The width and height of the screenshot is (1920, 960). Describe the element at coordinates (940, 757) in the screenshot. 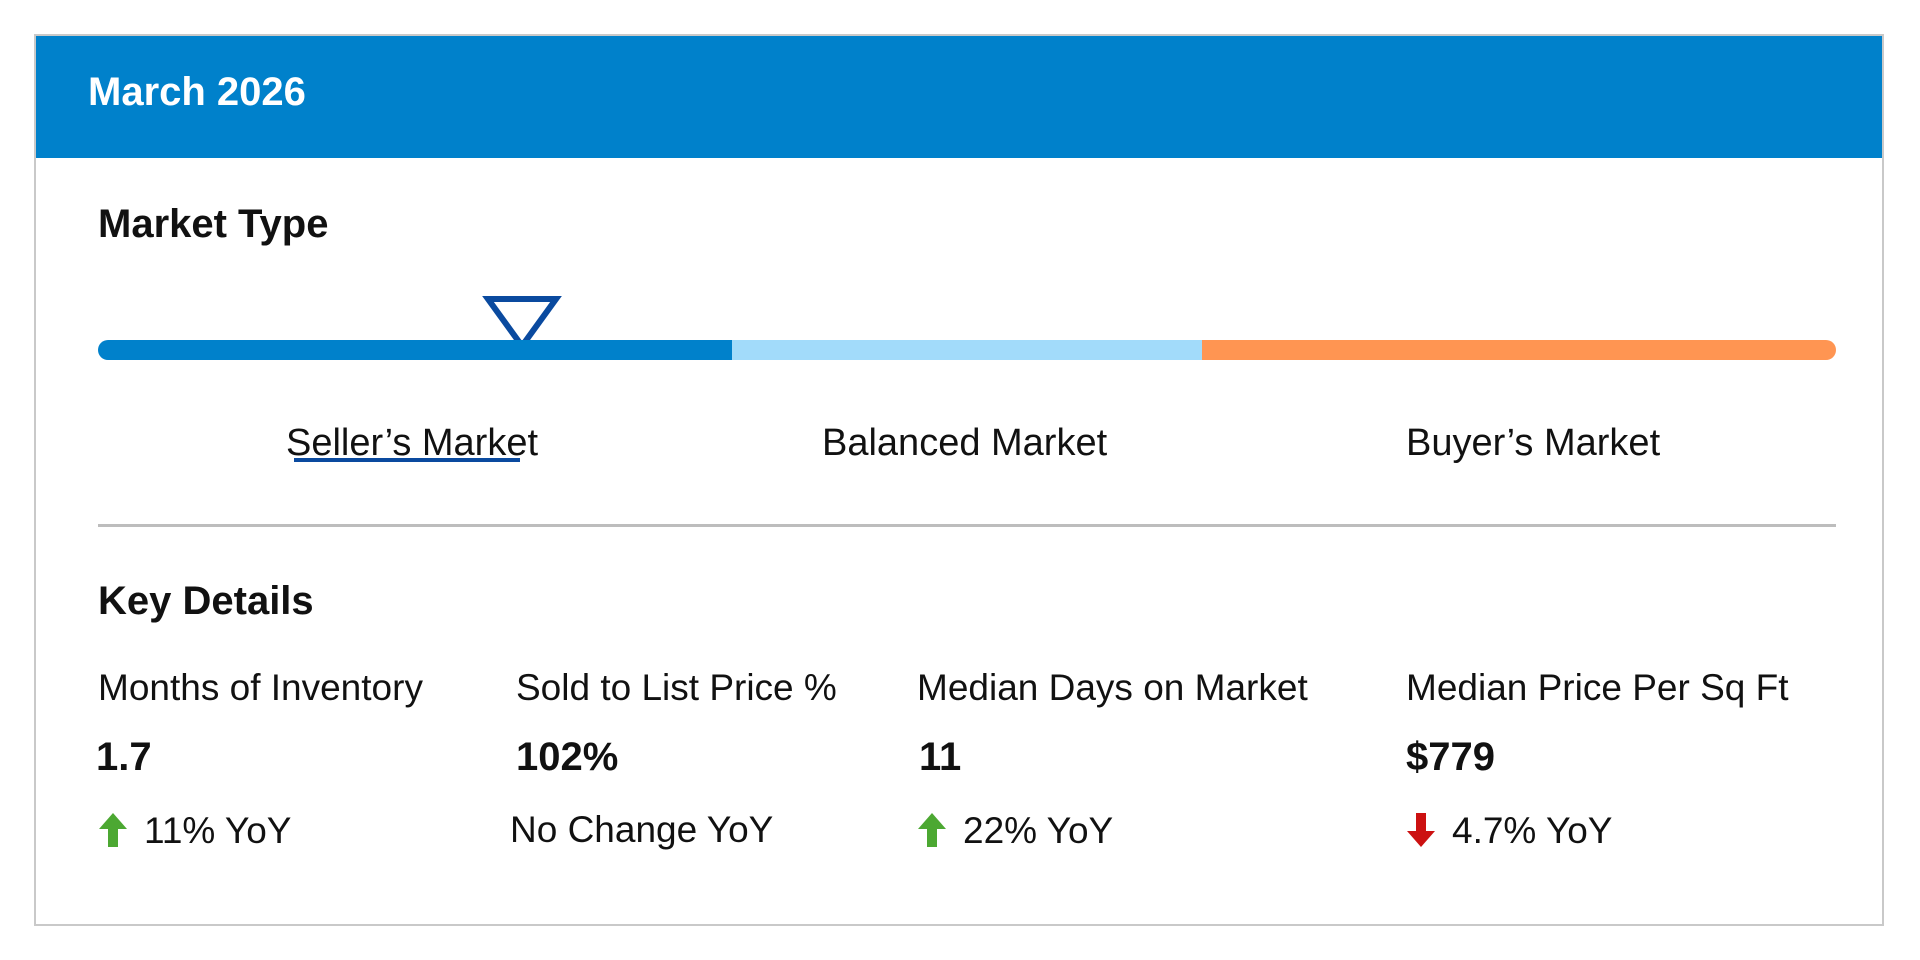

I see `metric-value: 11` at that location.